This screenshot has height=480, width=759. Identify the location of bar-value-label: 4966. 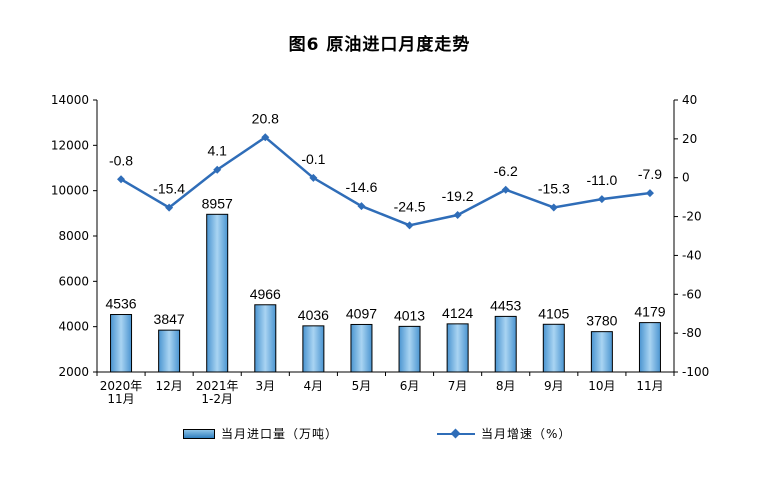
(265, 294).